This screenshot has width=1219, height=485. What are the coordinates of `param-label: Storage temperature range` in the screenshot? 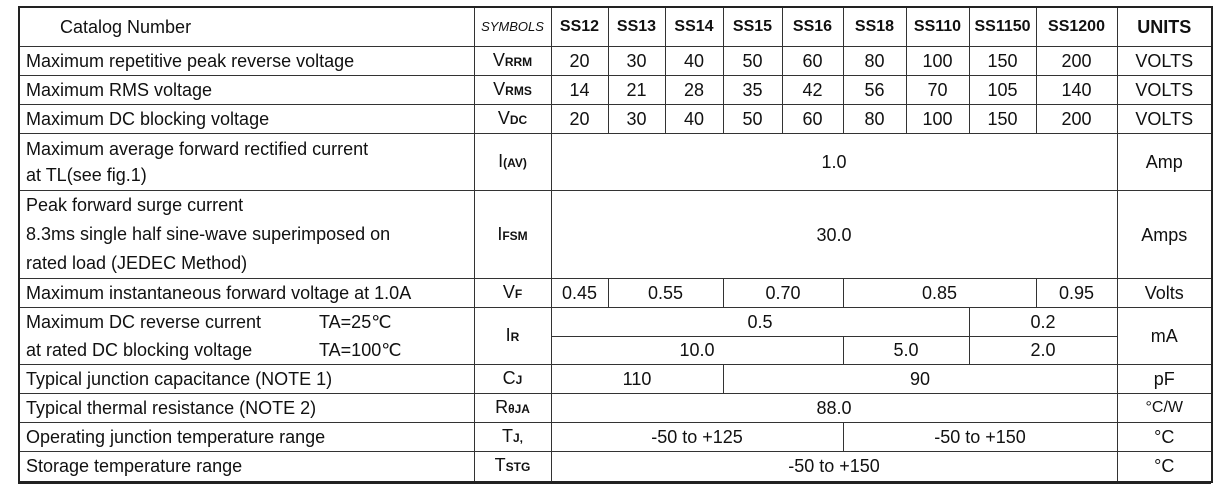 It's located at (246, 466).